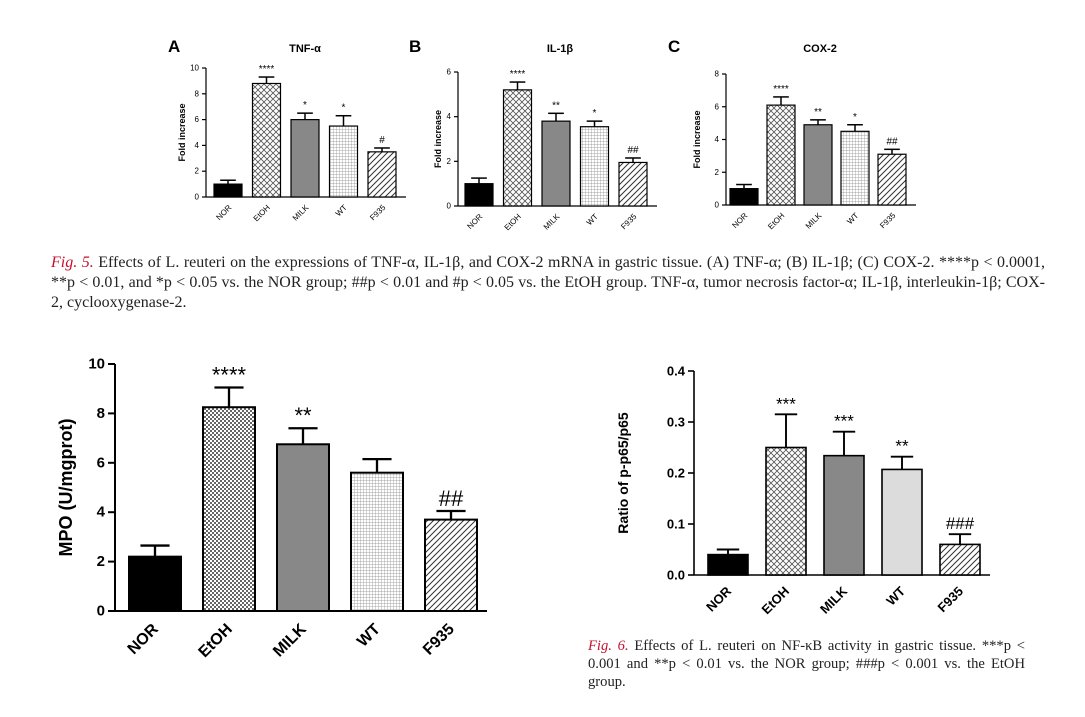  Describe the element at coordinates (72, 262) in the screenshot. I see `figure-5-label: Fig. 5.` at that location.